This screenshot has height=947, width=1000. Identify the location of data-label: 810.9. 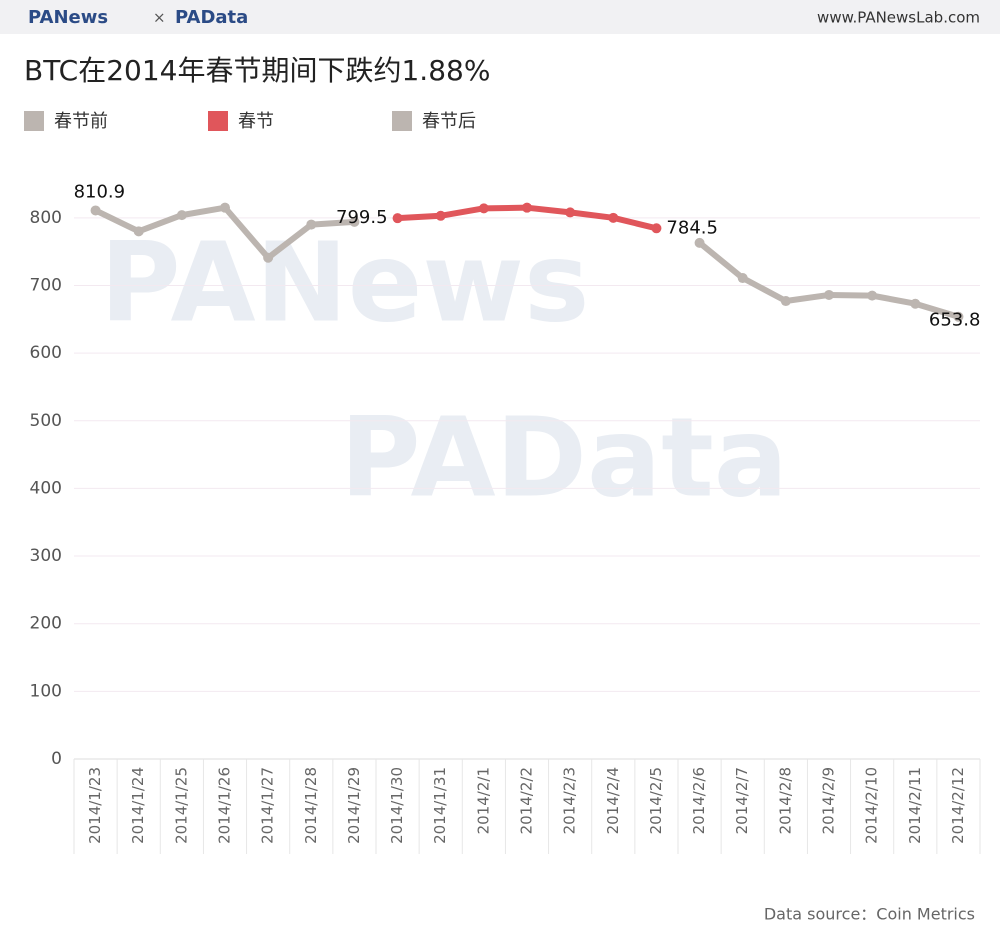
(100, 191).